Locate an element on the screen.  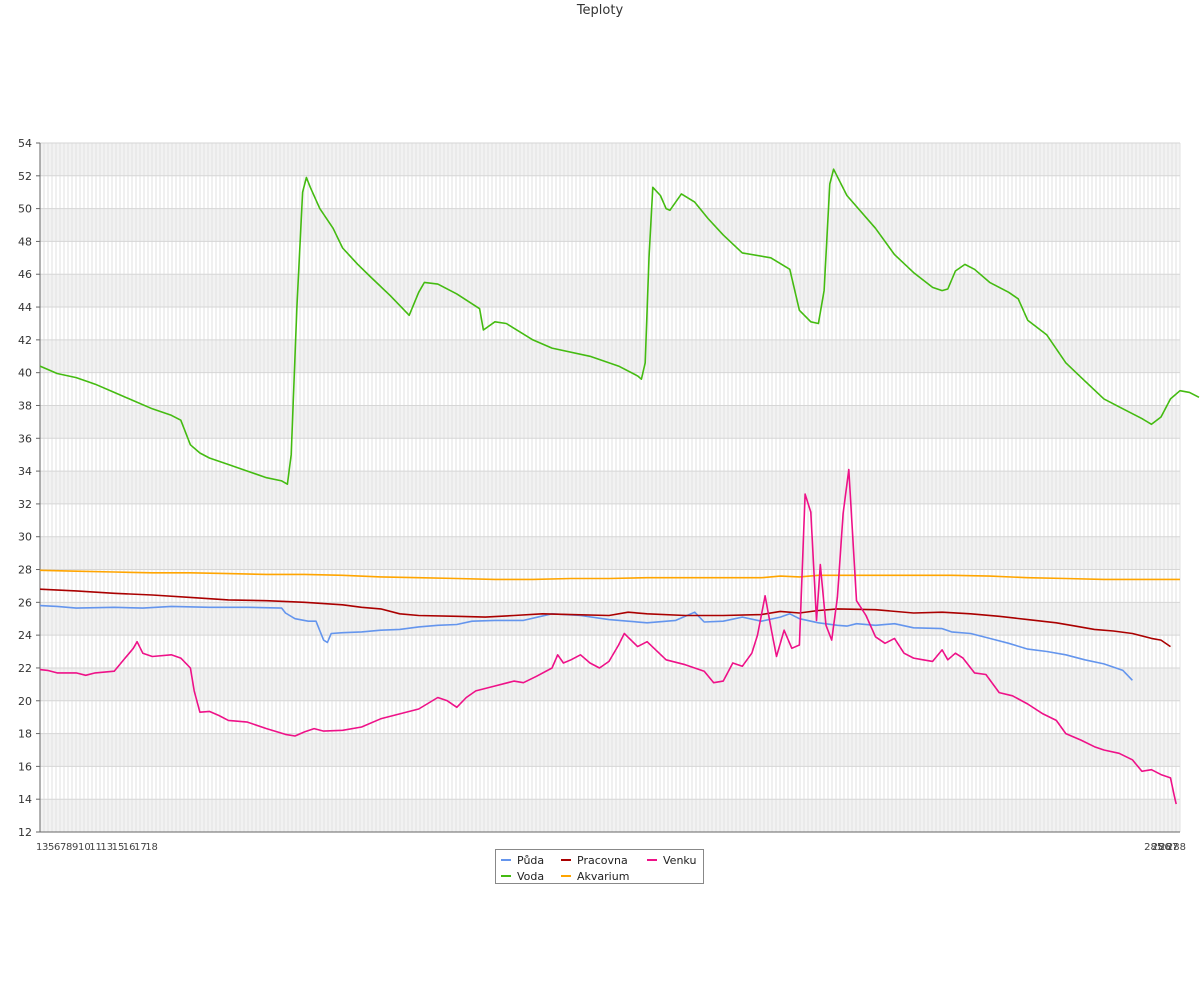
y-tick-label: 36 is located at coordinates (25, 438).